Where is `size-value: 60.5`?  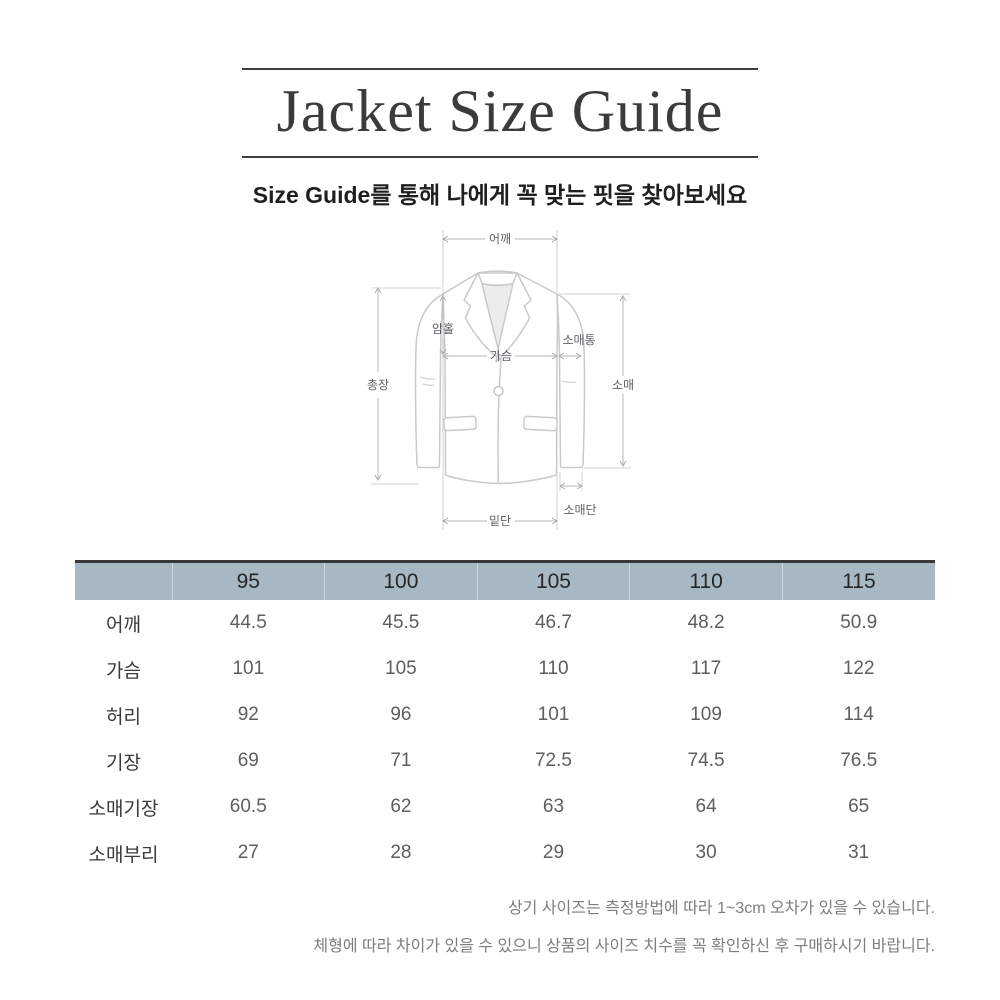
size-value: 60.5 is located at coordinates (248, 806).